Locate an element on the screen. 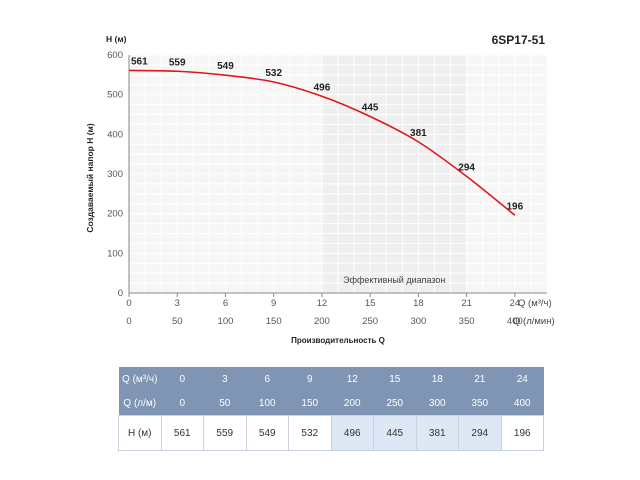 This screenshot has height=480, width=640. table-cell: 24 is located at coordinates (522, 379).